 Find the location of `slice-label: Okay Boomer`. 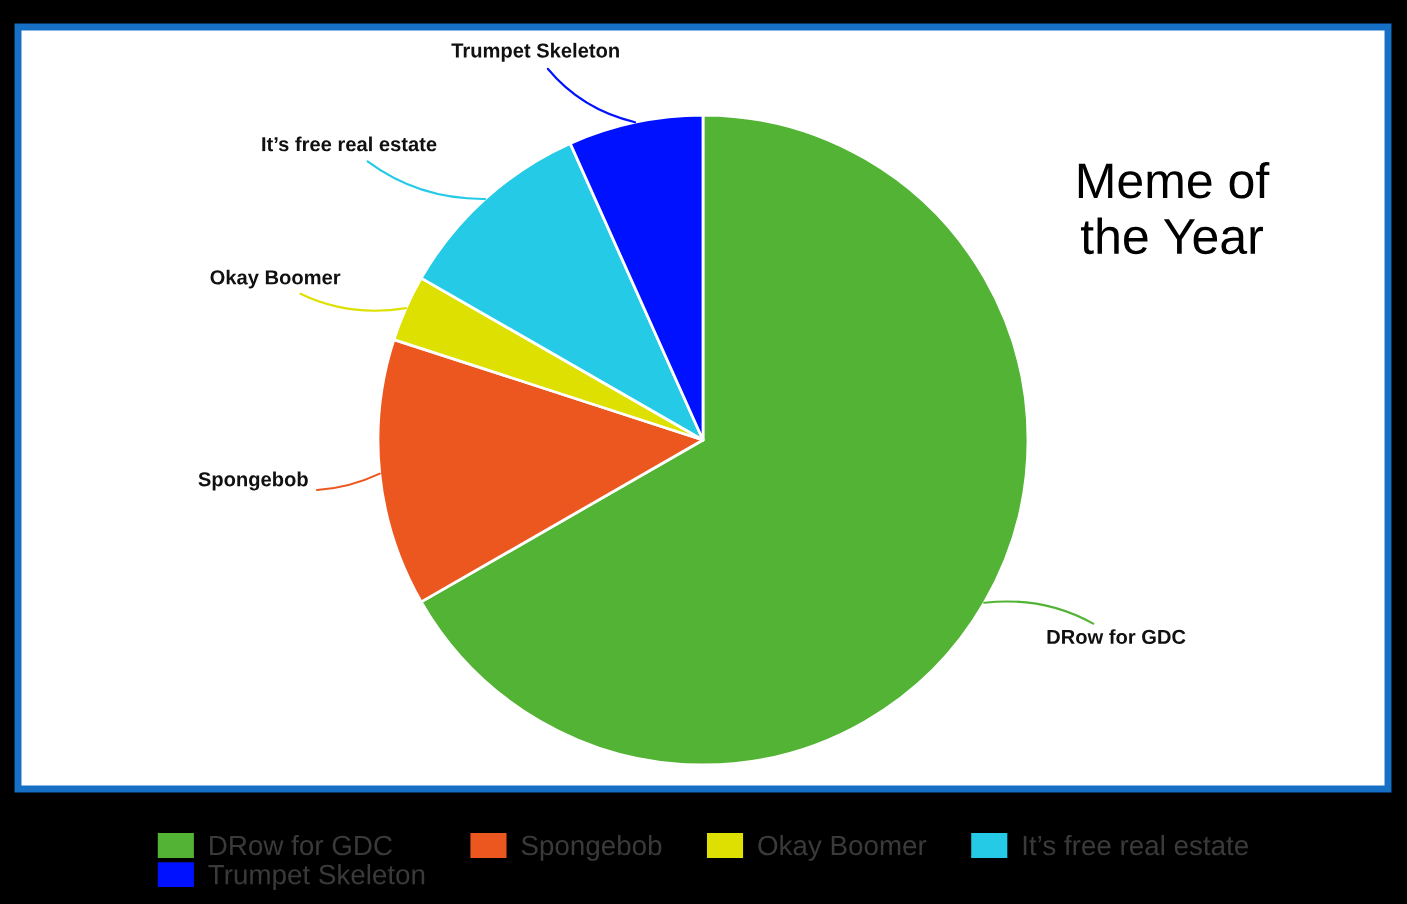

slice-label: Okay Boomer is located at coordinates (275, 279).